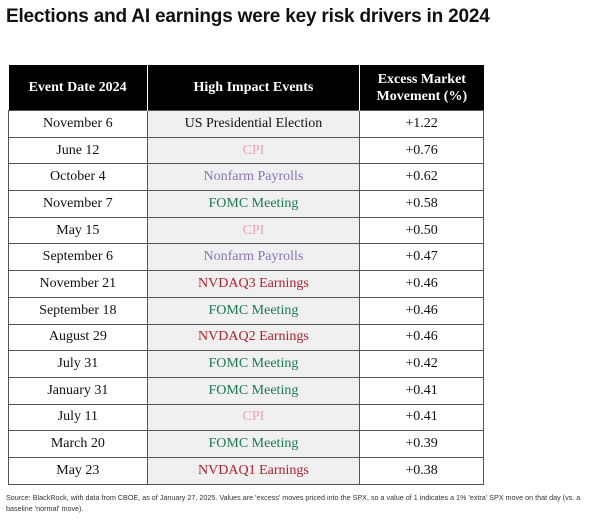 The width and height of the screenshot is (591, 531). Describe the element at coordinates (421, 364) in the screenshot. I see `market-move: +0.42` at that location.